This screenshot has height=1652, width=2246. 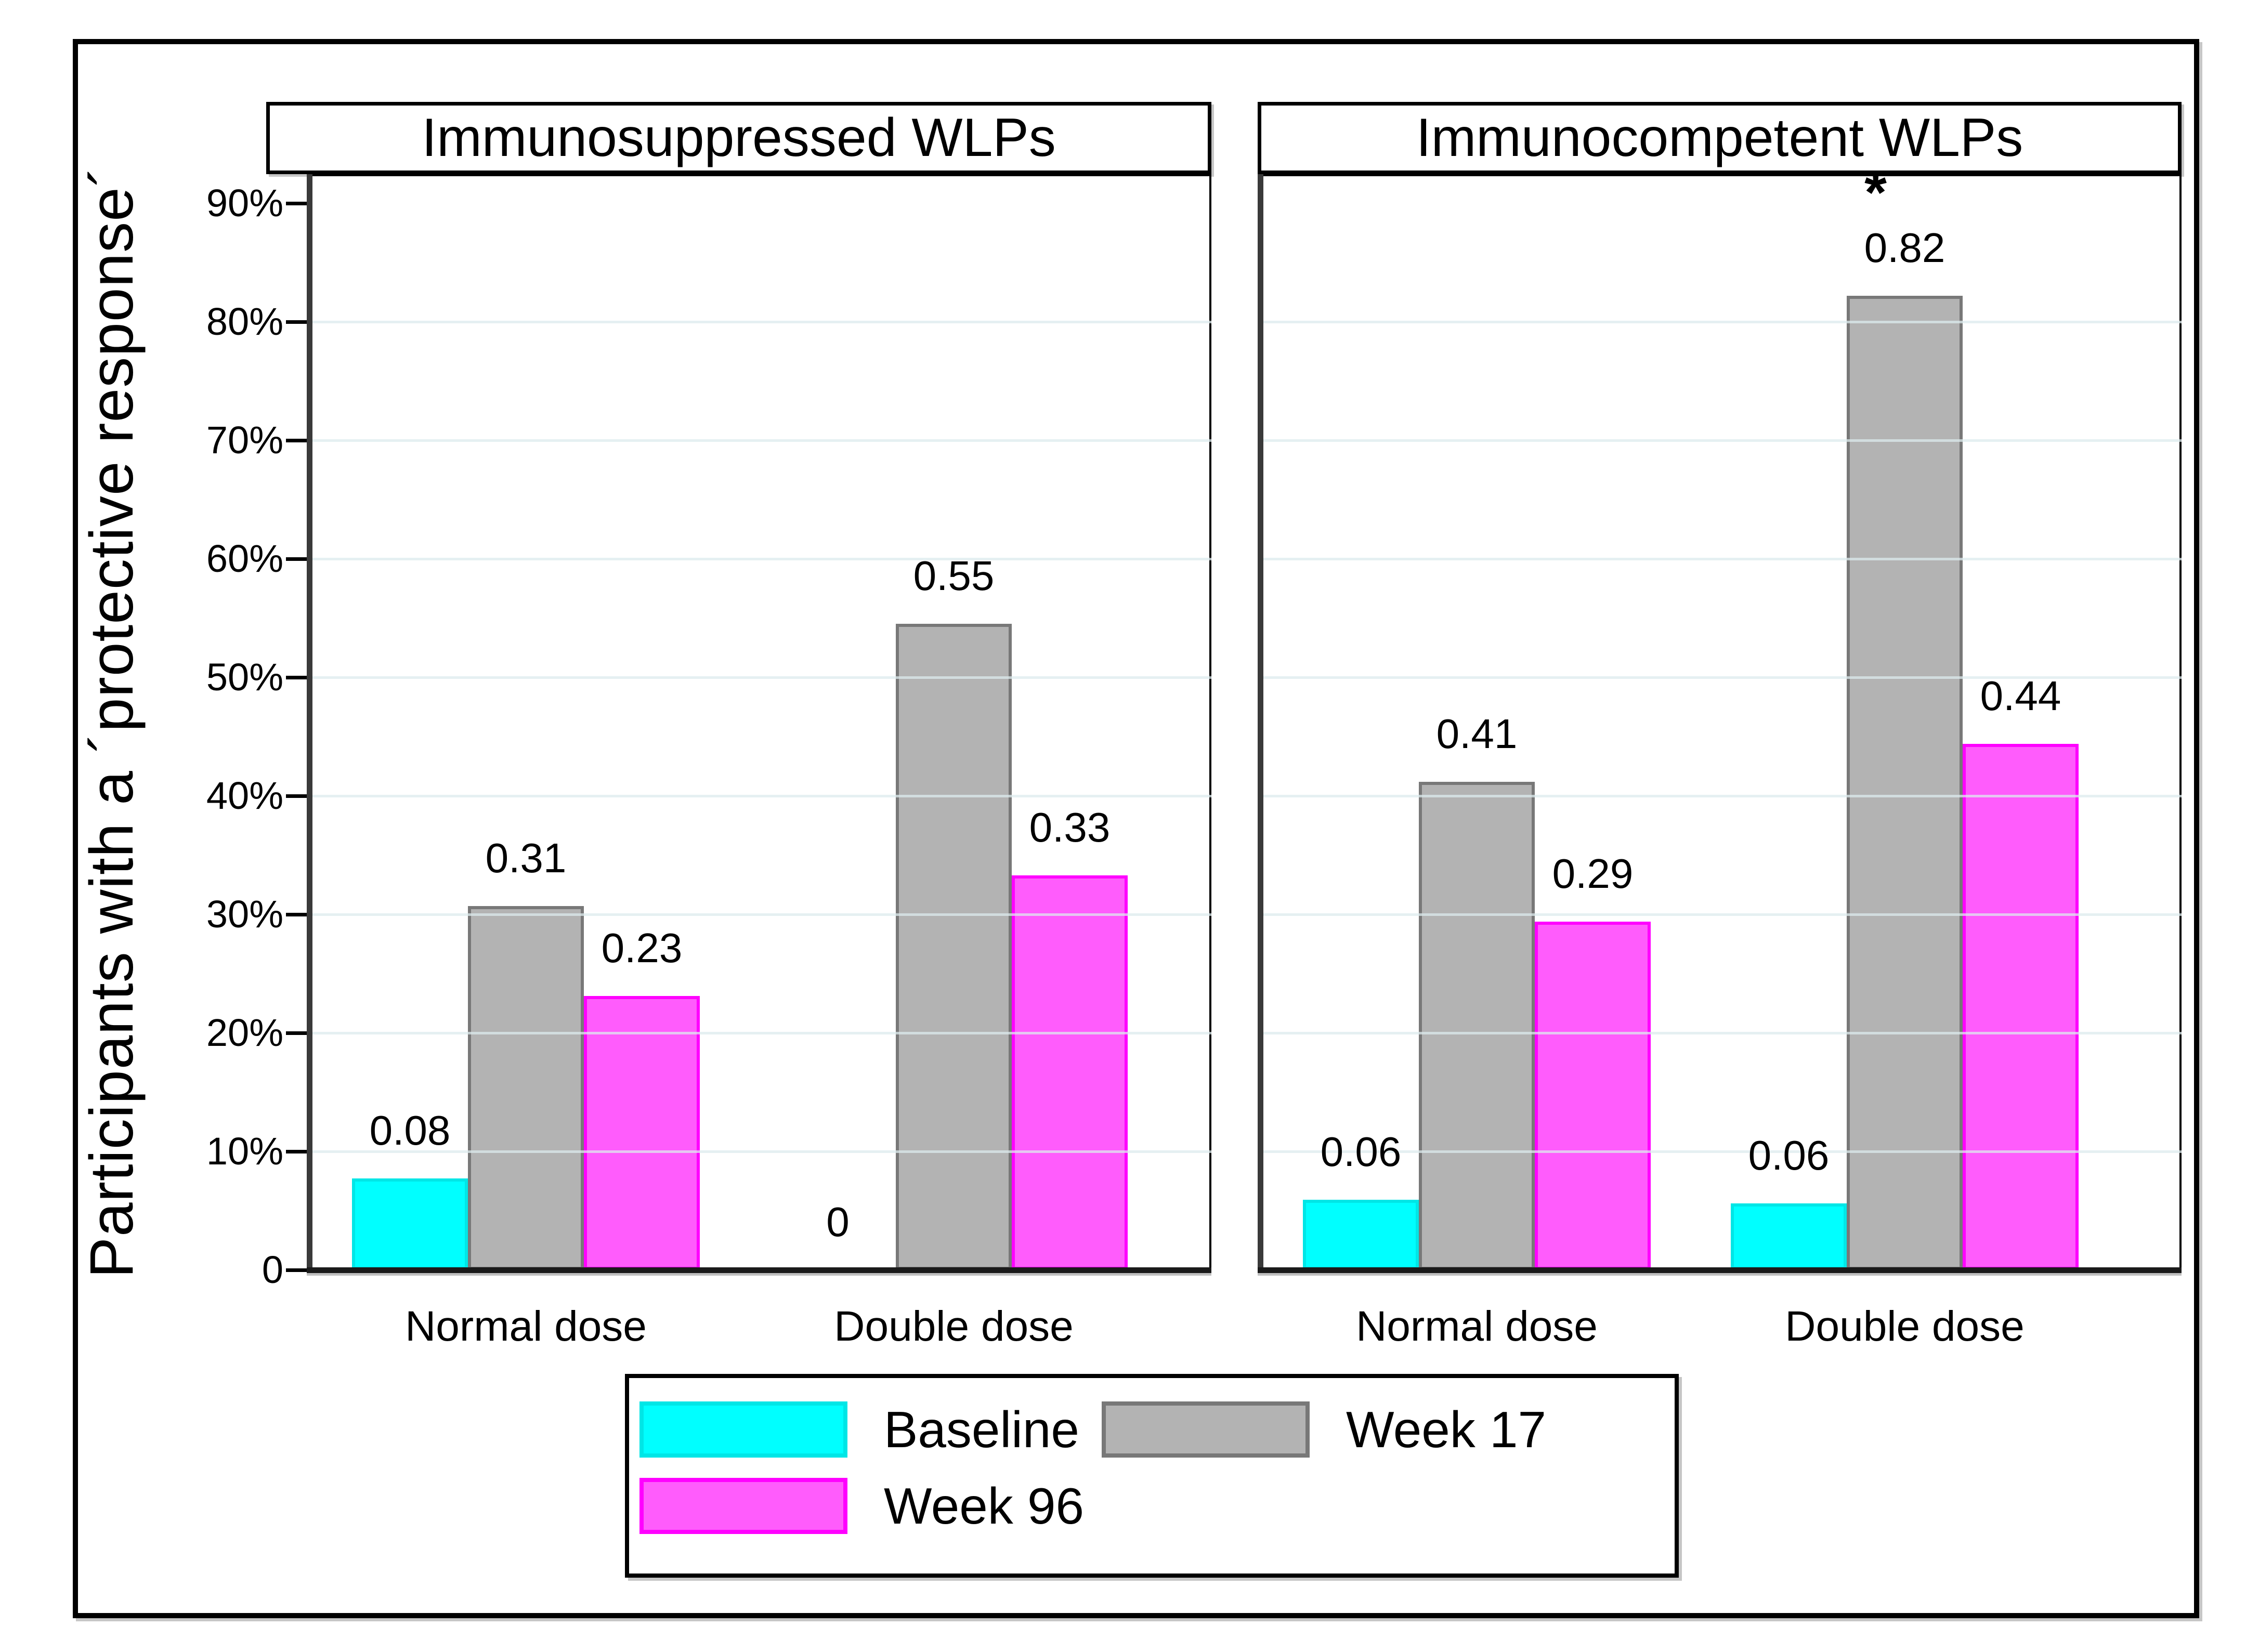 What do you see at coordinates (244, 1151) in the screenshot?
I see `y-tick-label-10: 10%` at bounding box center [244, 1151].